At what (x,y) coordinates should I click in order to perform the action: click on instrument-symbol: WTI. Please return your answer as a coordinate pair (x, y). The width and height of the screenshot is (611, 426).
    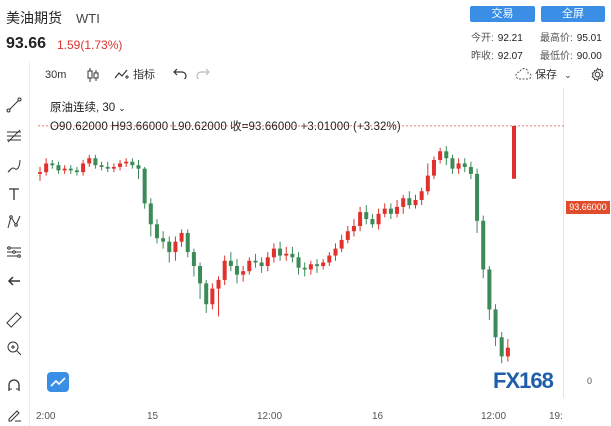
    Looking at the image, I should click on (88, 18).